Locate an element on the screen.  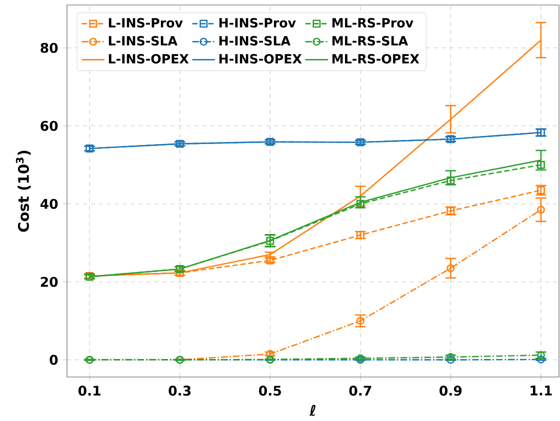
x-tick-label: 0.5 is located at coordinates (270, 391).